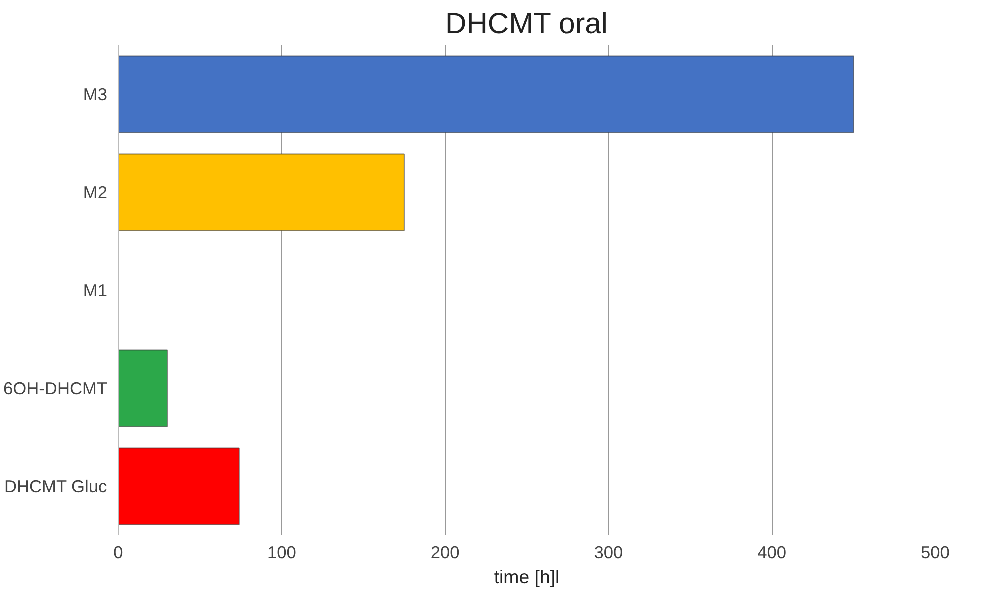 Image resolution: width=985 pixels, height=601 pixels. What do you see at coordinates (56, 486) in the screenshot?
I see `y-tick-label: DHCMT Gluc` at bounding box center [56, 486].